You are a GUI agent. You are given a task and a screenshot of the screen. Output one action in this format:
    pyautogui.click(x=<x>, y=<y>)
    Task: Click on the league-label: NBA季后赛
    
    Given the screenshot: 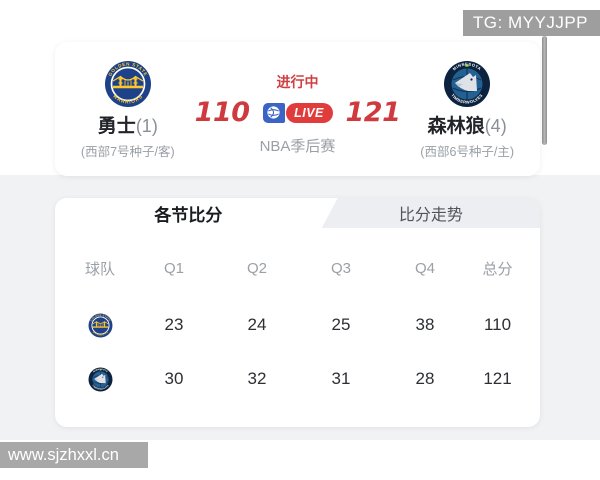 What is the action you would take?
    pyautogui.click(x=297, y=146)
    